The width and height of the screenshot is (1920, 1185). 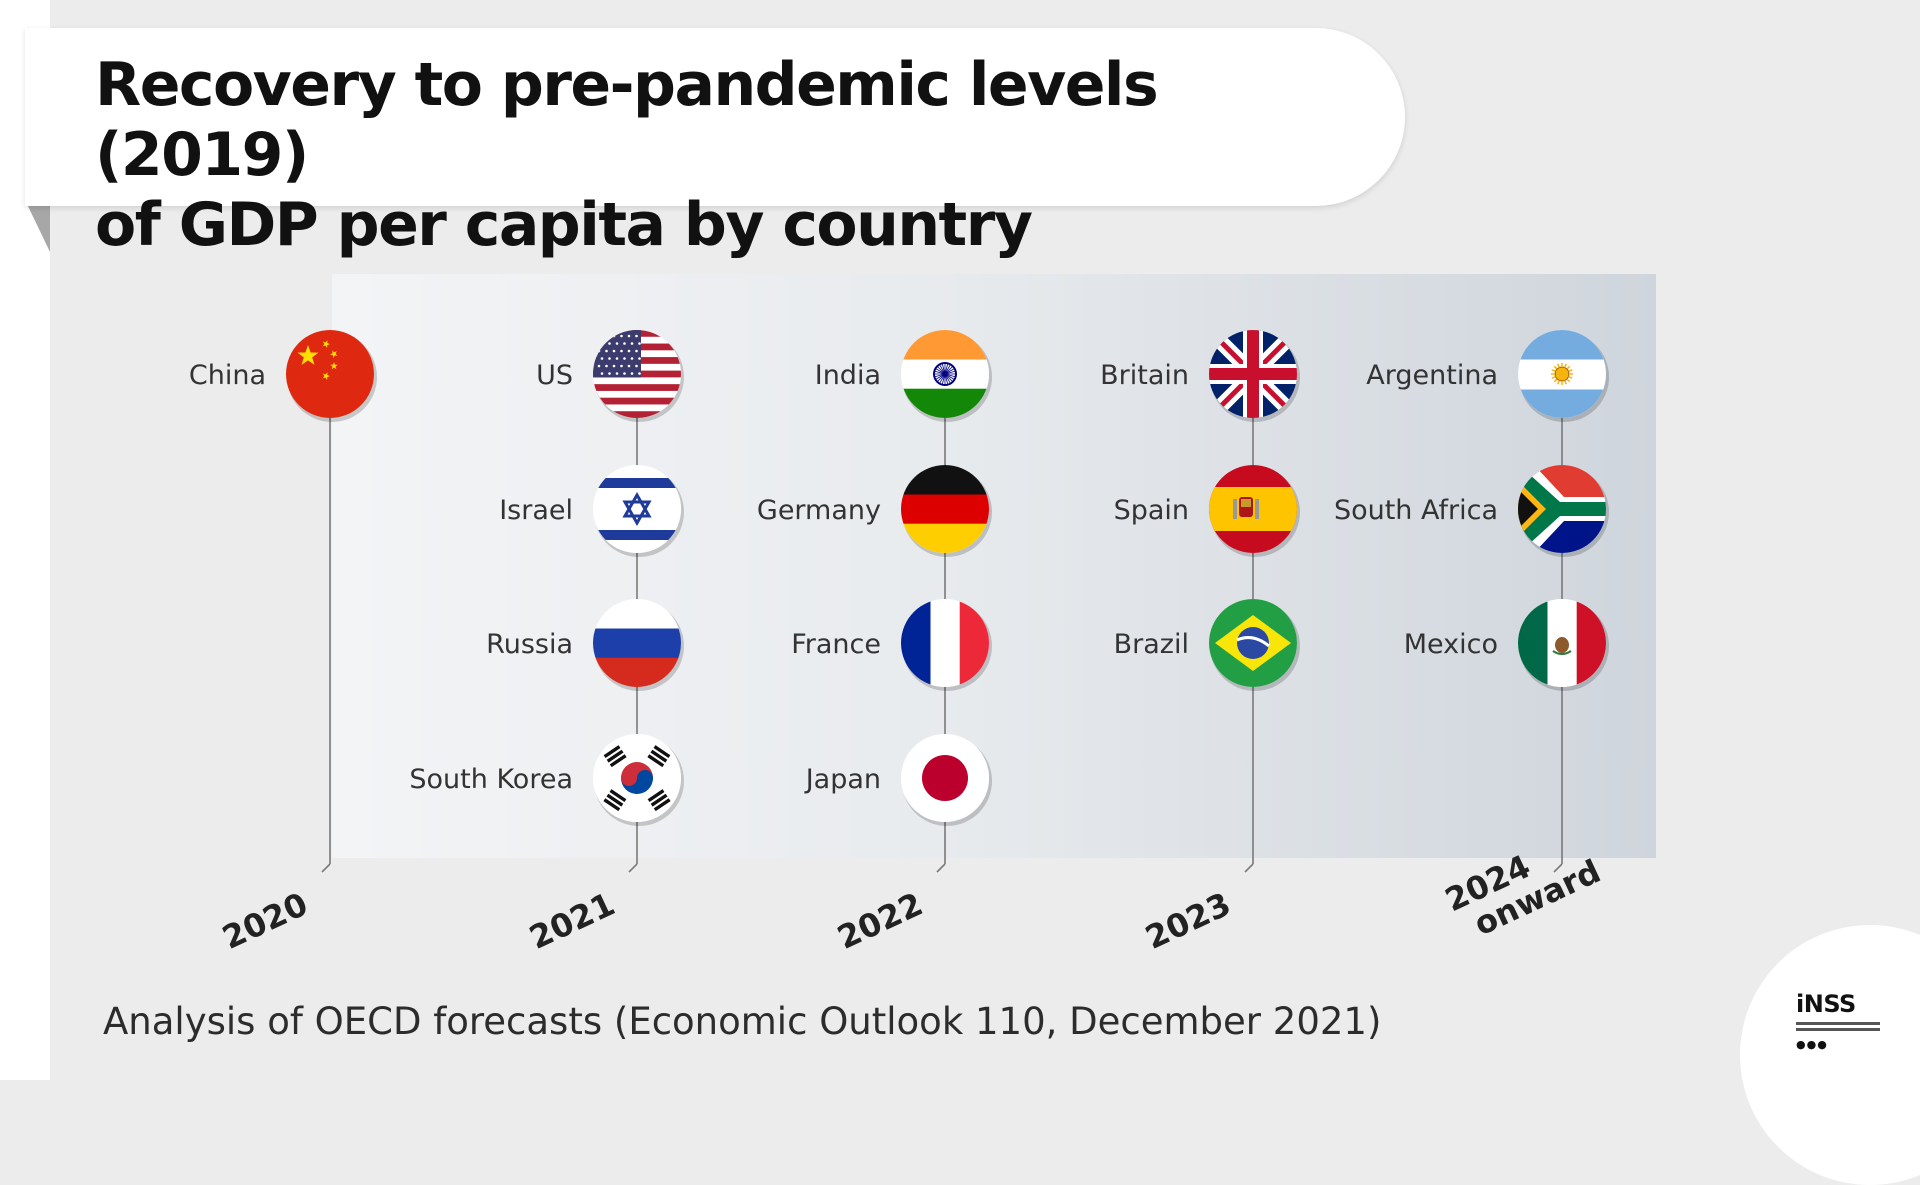 I want to click on brazil-flag-icon, so click(x=1254, y=645).